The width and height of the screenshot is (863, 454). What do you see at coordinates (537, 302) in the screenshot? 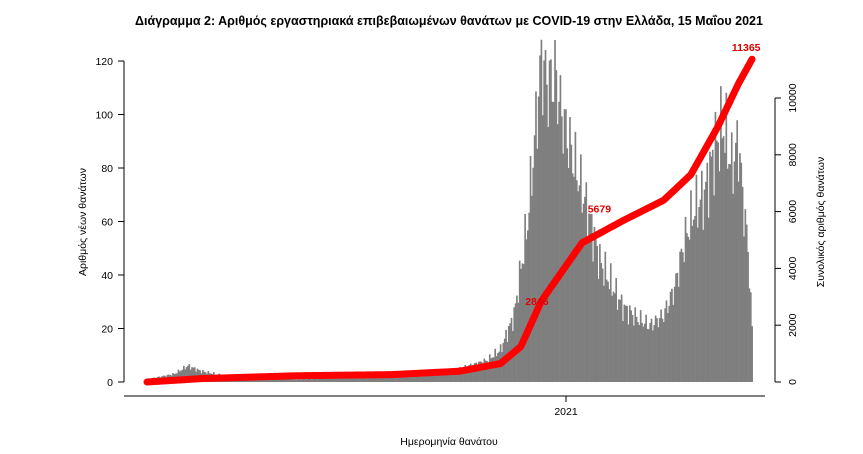
I see `cumulative-annotation: 2846` at bounding box center [537, 302].